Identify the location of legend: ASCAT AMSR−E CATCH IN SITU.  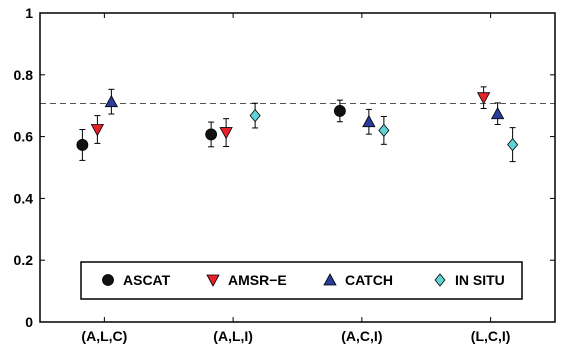
(301, 280).